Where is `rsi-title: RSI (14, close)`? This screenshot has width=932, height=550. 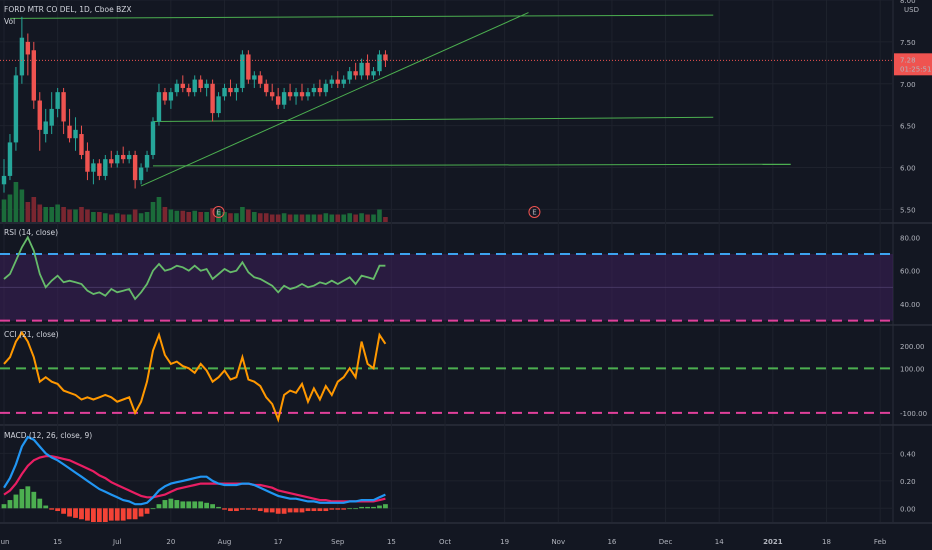
rsi-title: RSI (14, close) is located at coordinates (31, 232).